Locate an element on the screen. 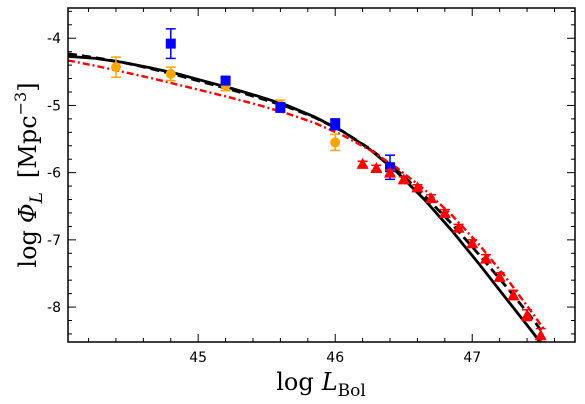 The width and height of the screenshot is (585, 404). y-axis-title-main: log is located at coordinates (28, 249).